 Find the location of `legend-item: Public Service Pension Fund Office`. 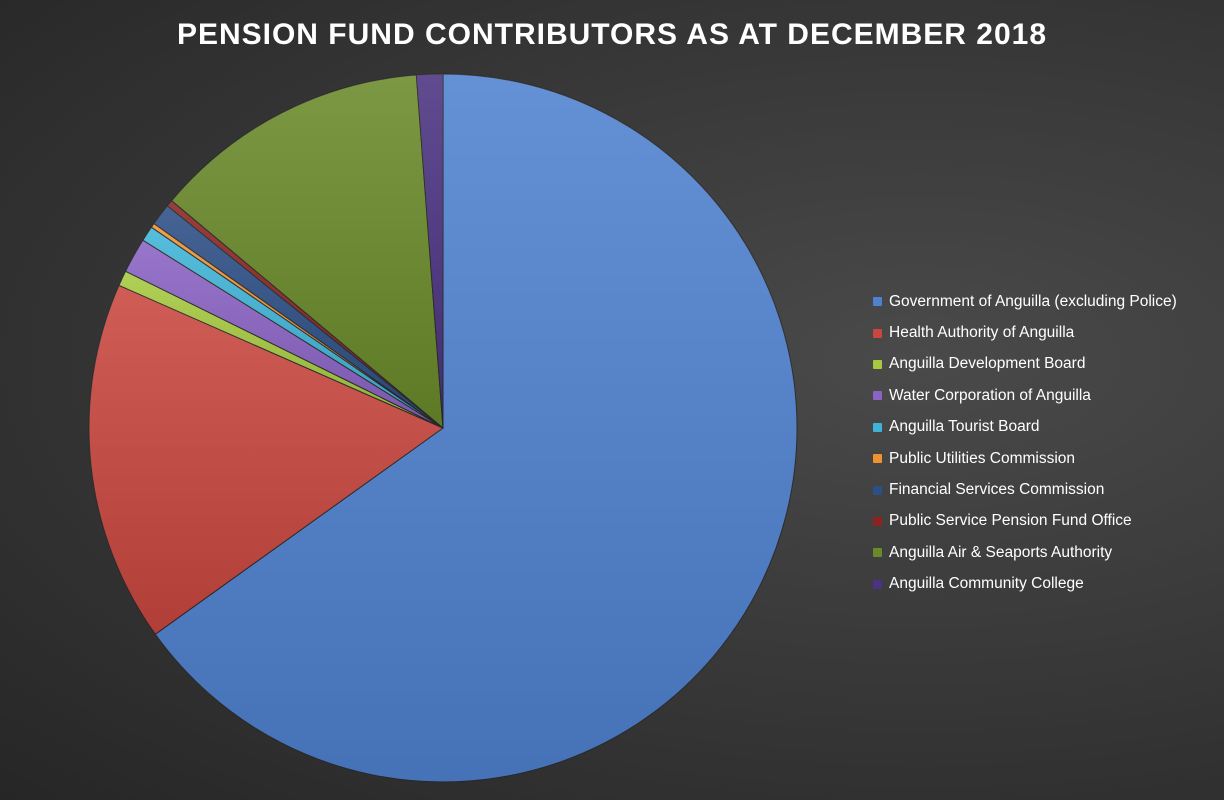

legend-item: Public Service Pension Fund Office is located at coordinates (1025, 521).